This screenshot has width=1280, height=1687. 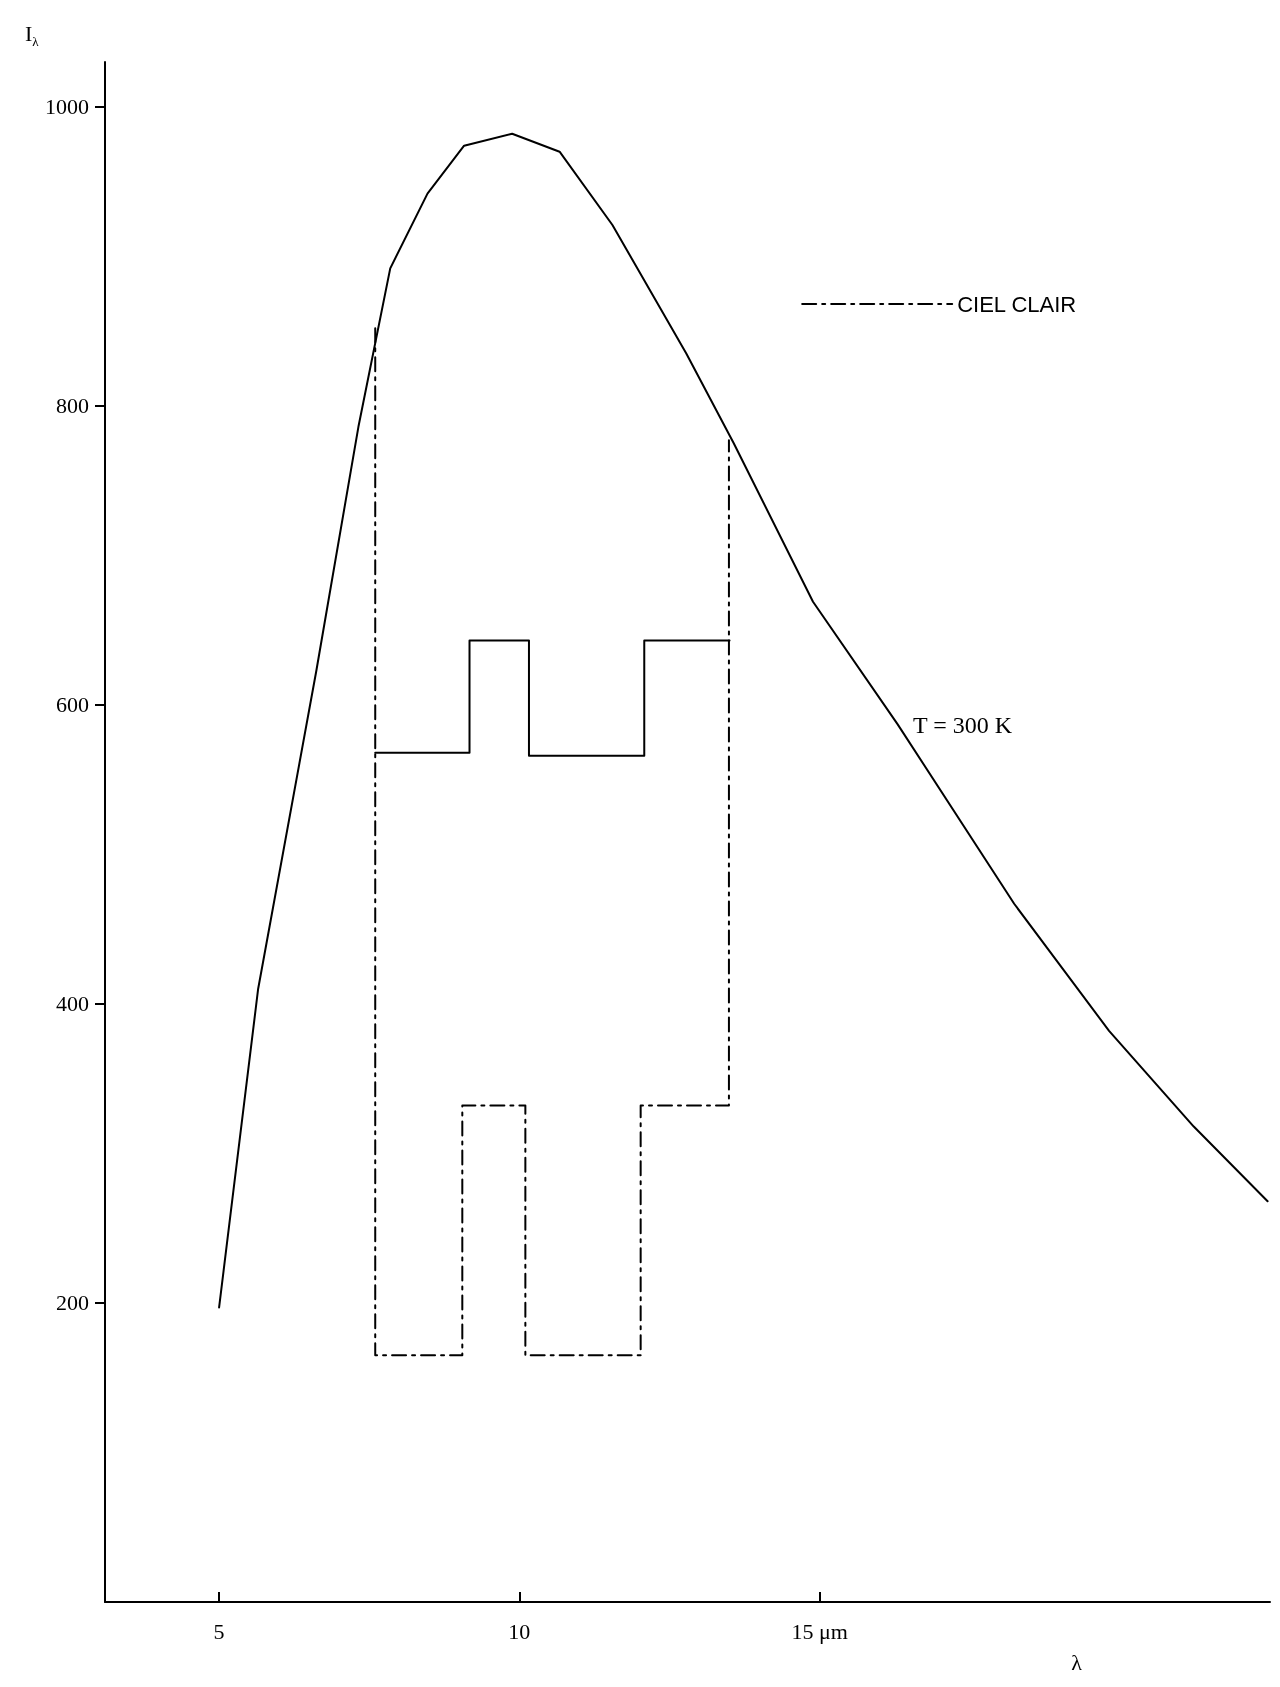 I want to click on y-tick-label: 400, so click(x=72, y=1004).